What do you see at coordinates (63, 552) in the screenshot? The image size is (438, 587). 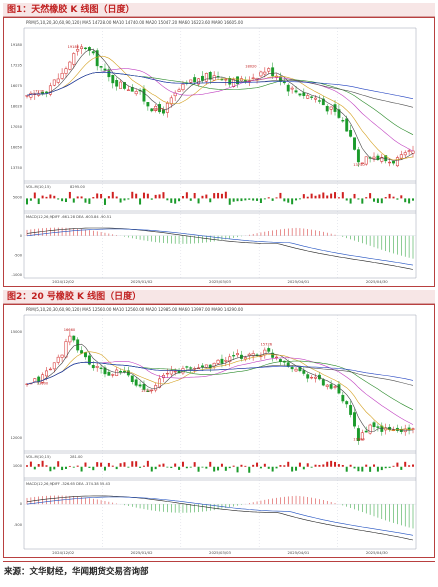 I see `x-axis-label: 2024/12/02` at bounding box center [63, 552].